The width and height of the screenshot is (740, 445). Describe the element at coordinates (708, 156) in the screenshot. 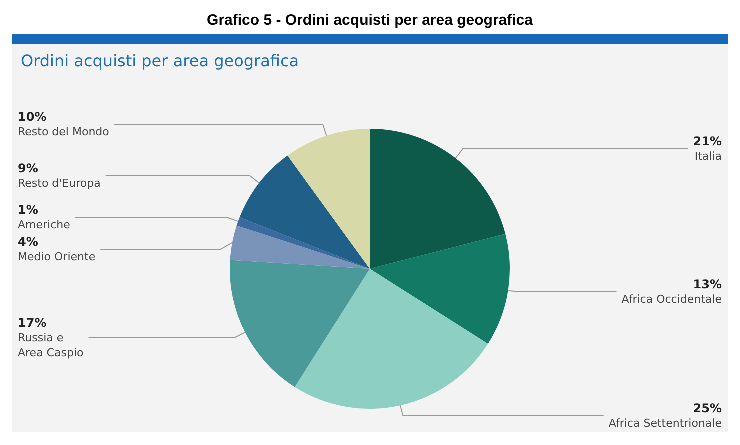

I see `slice-label: Italia` at that location.